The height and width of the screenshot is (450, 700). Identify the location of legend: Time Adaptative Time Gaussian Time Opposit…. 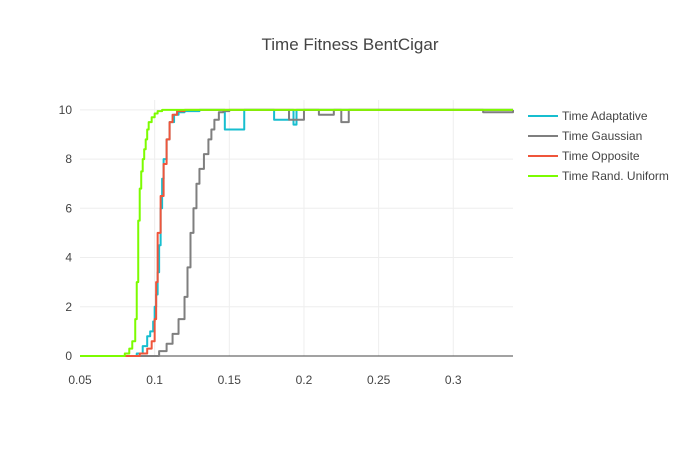
(598, 146).